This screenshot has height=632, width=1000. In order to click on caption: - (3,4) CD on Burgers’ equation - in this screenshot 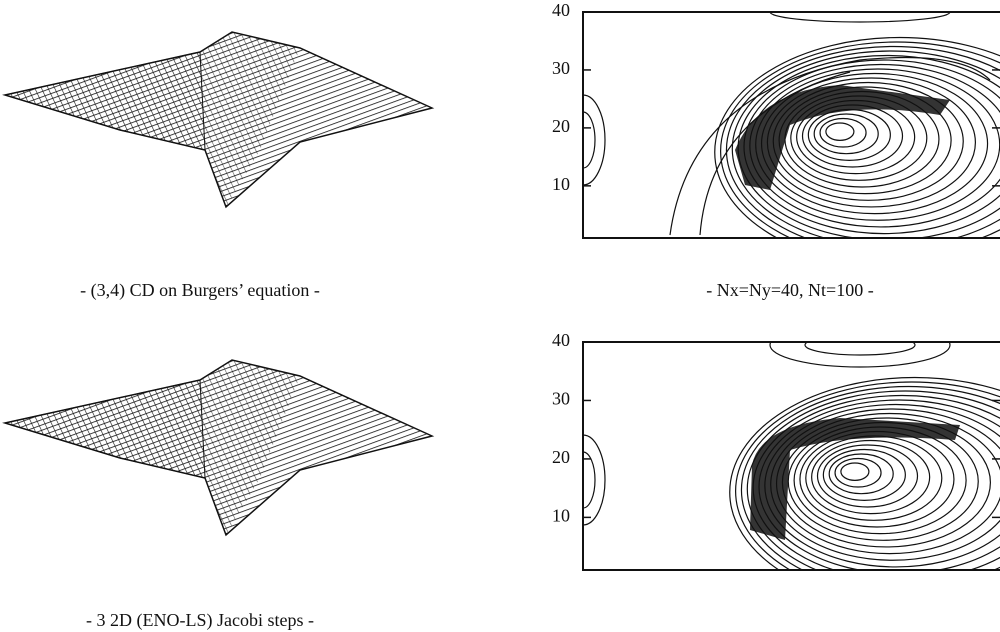, I will do `click(200, 290)`.